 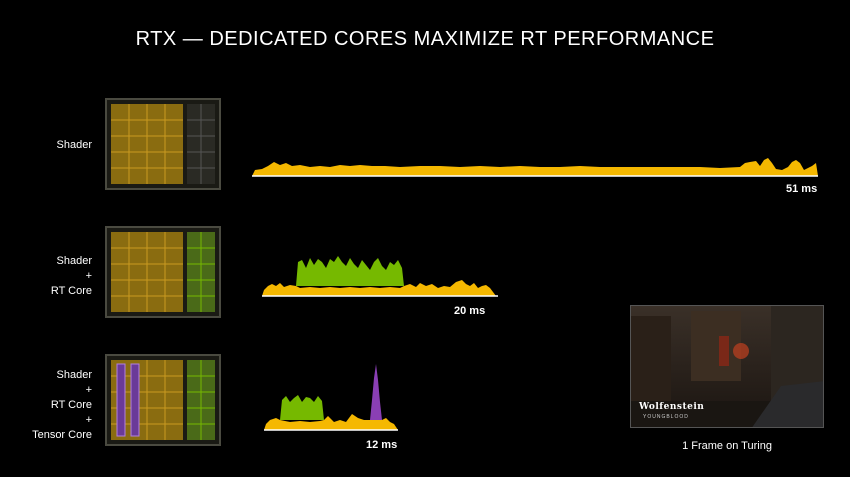 I want to click on game-screenshot: Wolfenstein YOUNGBLOOD, so click(x=727, y=366).